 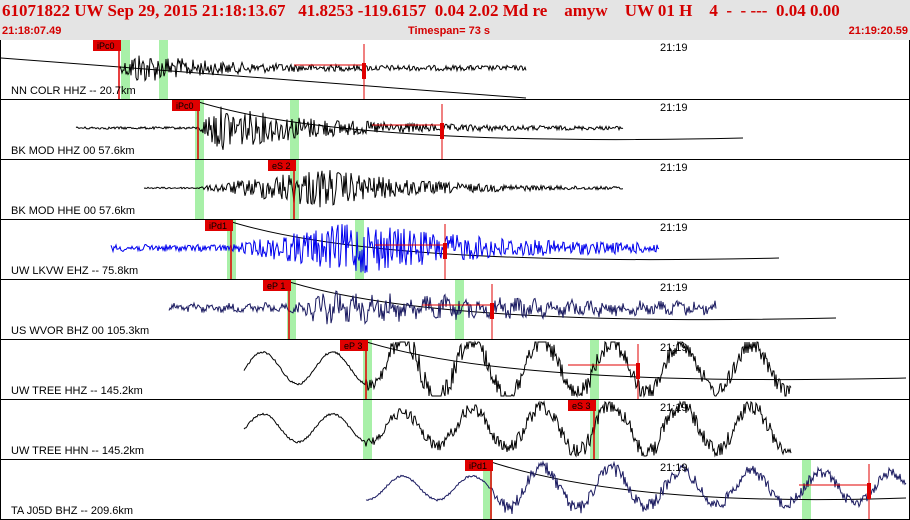 What do you see at coordinates (80, 331) in the screenshot?
I see `channel-label: US WVOR BHZ 00 105.3km` at bounding box center [80, 331].